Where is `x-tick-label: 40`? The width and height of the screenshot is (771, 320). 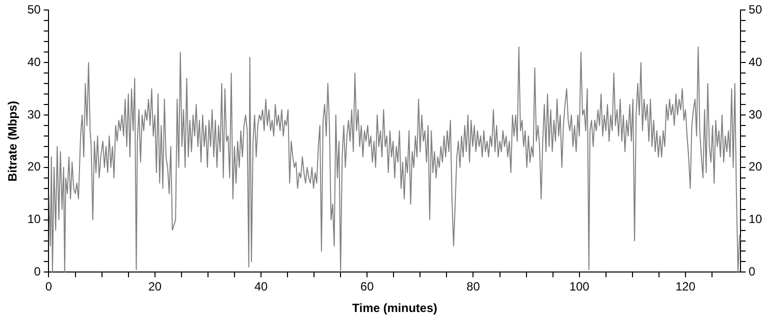
x-tick-label: 40 is located at coordinates (261, 287).